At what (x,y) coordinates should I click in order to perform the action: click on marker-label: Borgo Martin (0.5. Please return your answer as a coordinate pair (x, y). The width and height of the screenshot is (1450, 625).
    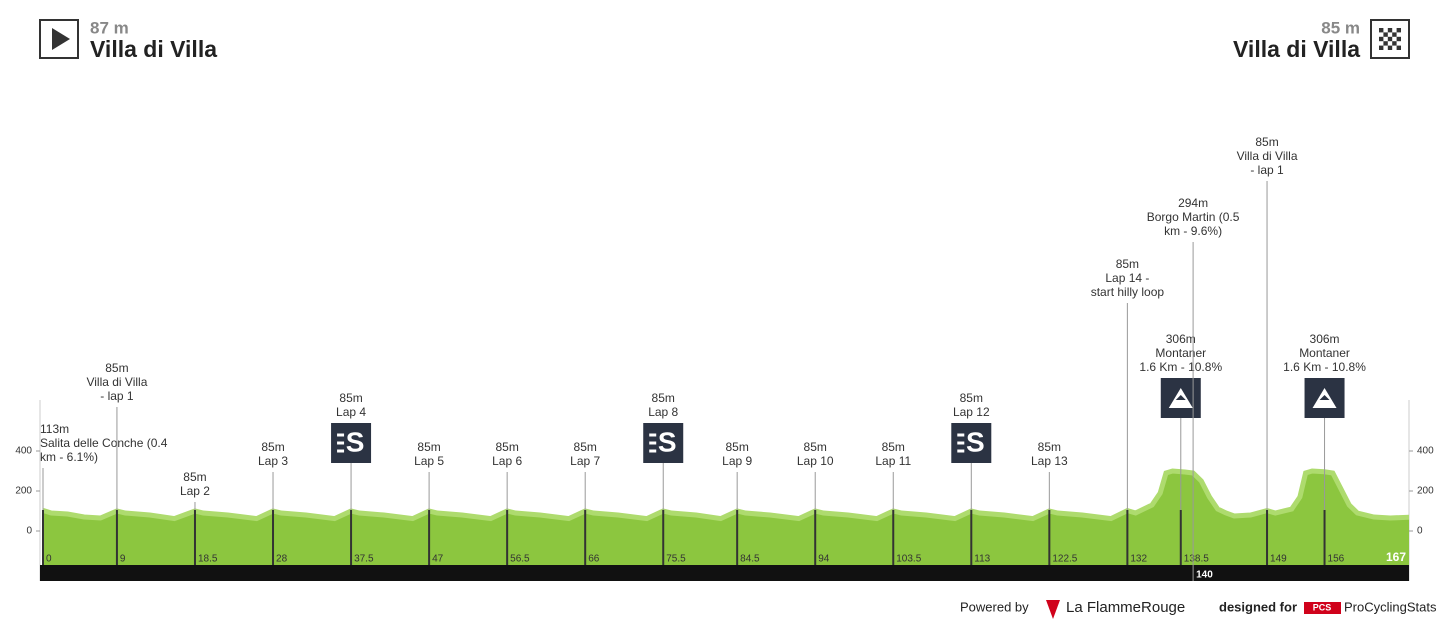
    Looking at the image, I should click on (1193, 217).